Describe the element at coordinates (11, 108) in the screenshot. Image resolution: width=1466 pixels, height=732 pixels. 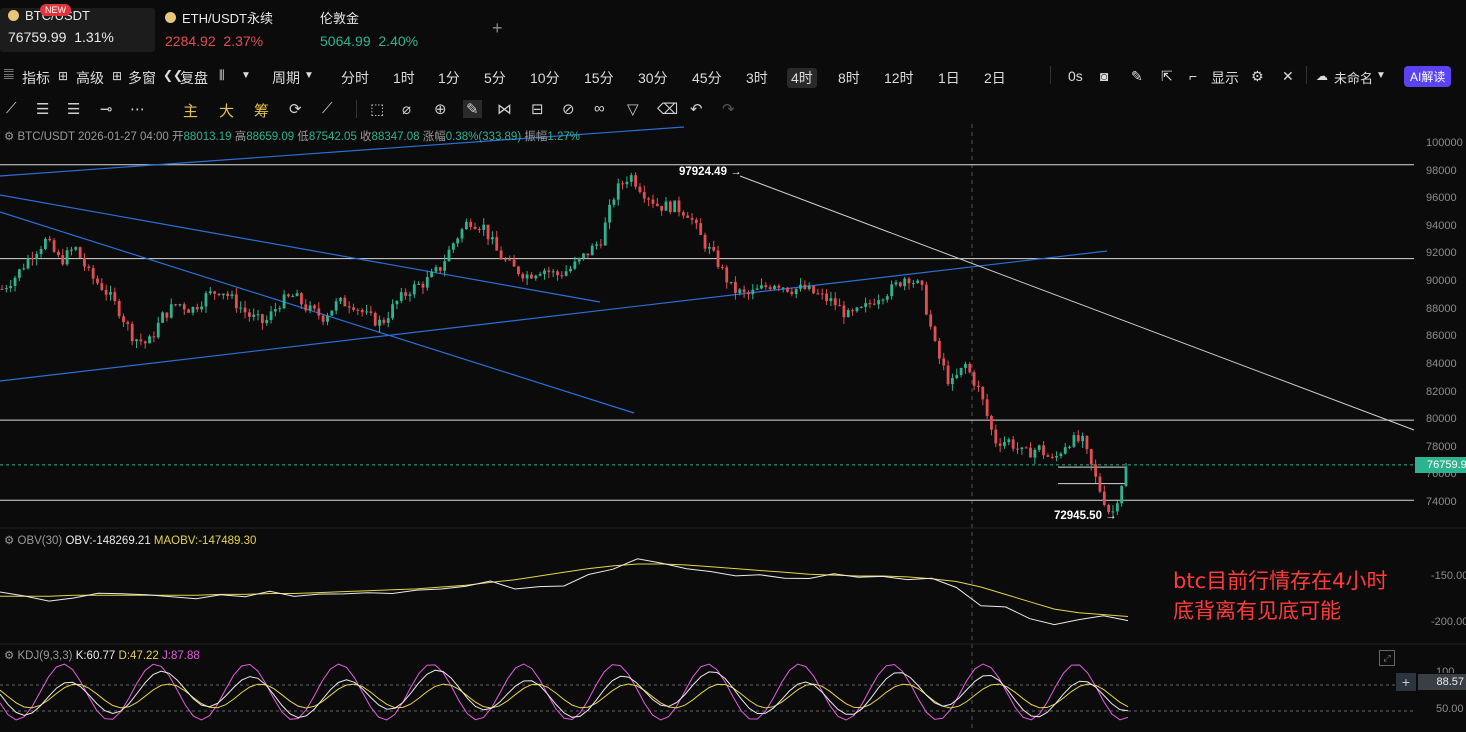
I see `line-tool-icon: ⟋` at that location.